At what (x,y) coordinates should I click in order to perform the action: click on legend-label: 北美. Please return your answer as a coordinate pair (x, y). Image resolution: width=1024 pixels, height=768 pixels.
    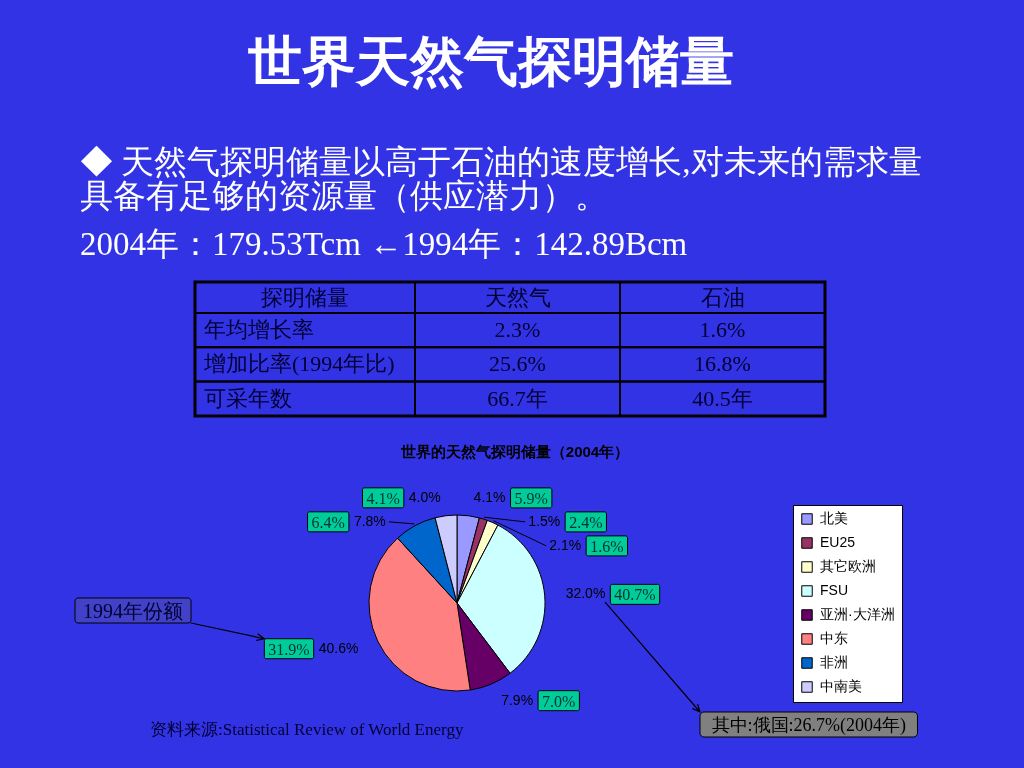
    Looking at the image, I should click on (834, 518).